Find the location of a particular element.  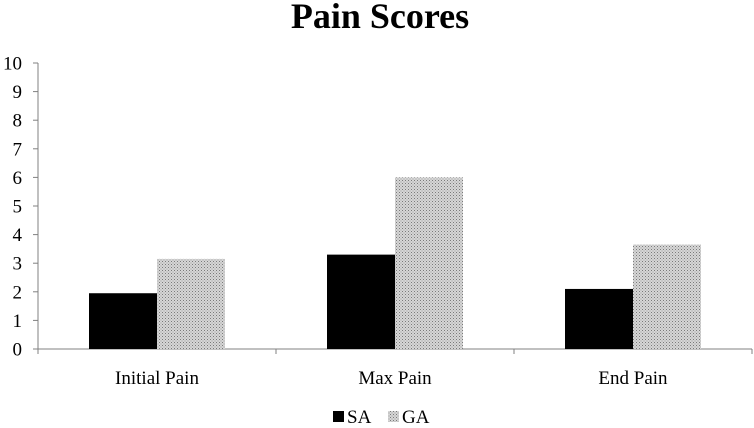

y-tick-label: 9 is located at coordinates (18, 92).